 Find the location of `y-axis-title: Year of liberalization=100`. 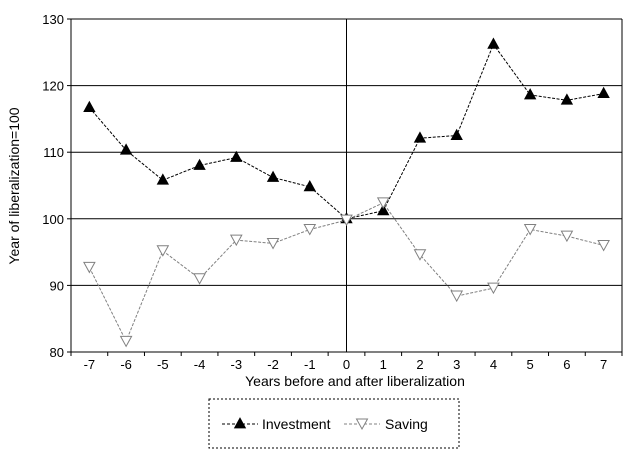

y-axis-title: Year of liberalization=100 is located at coordinates (14, 185).